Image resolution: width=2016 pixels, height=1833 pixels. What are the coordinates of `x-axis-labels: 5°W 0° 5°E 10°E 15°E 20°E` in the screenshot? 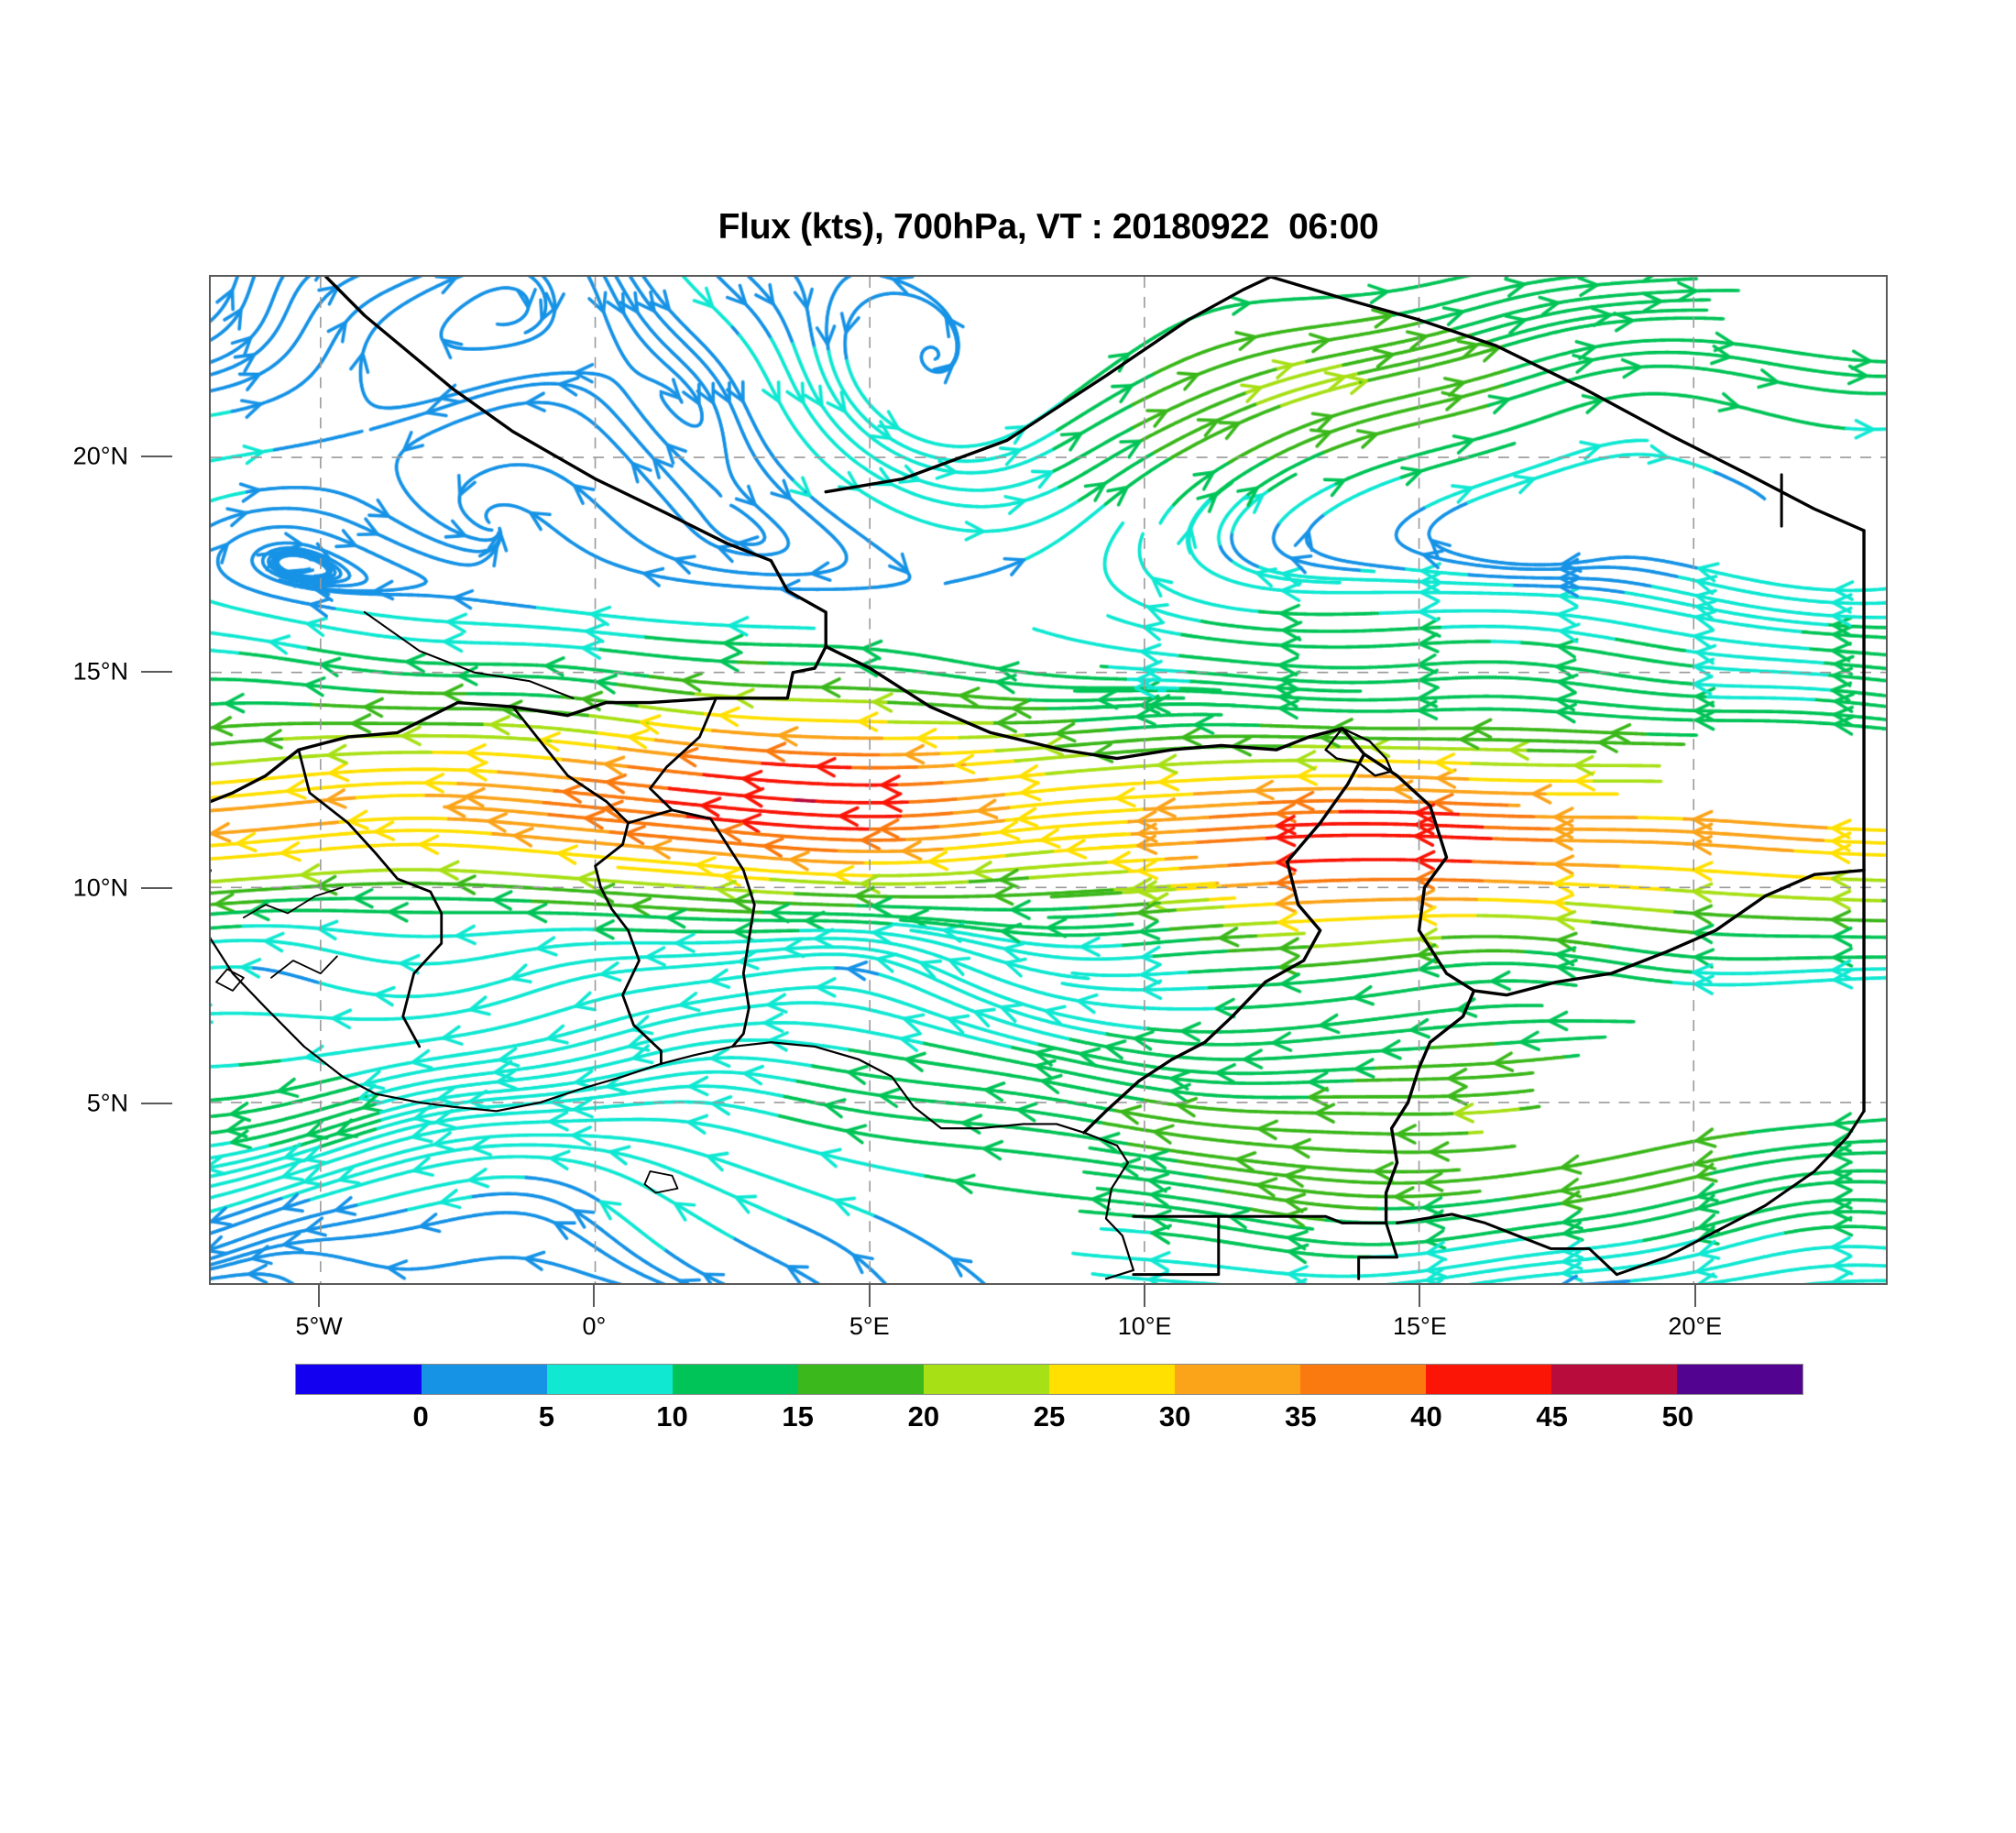 It's located at (1048, 1321).